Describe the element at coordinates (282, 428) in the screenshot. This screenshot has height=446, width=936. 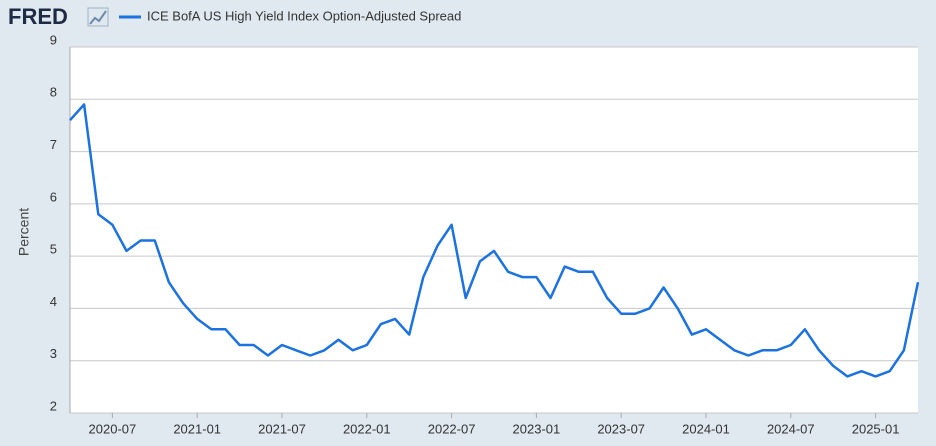
I see `x-tick-label: 2021-07` at that location.